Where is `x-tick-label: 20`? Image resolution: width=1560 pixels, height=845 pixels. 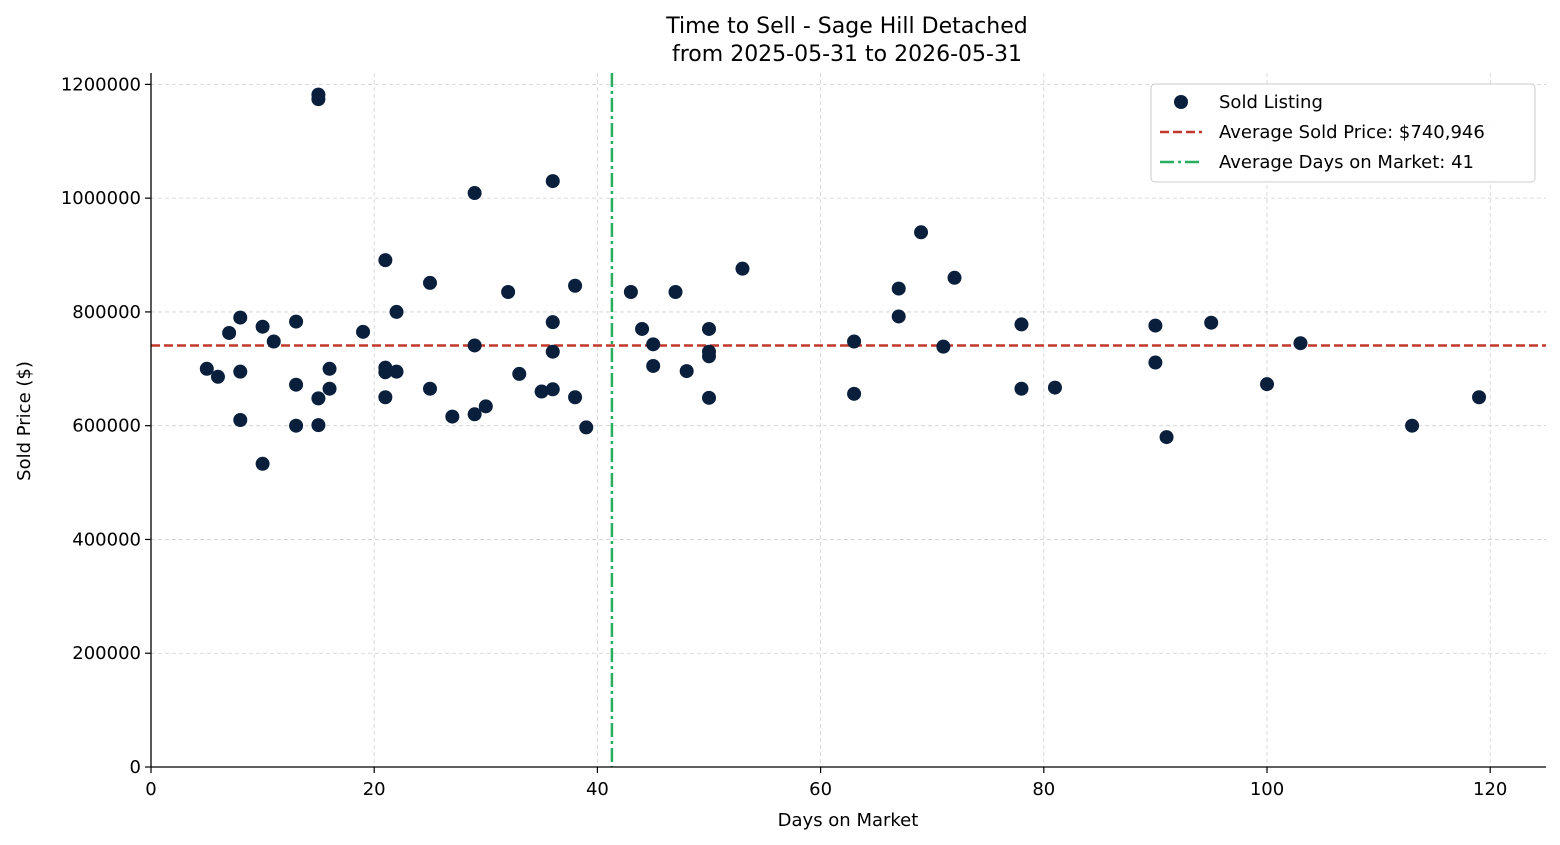 x-tick-label: 20 is located at coordinates (374, 789).